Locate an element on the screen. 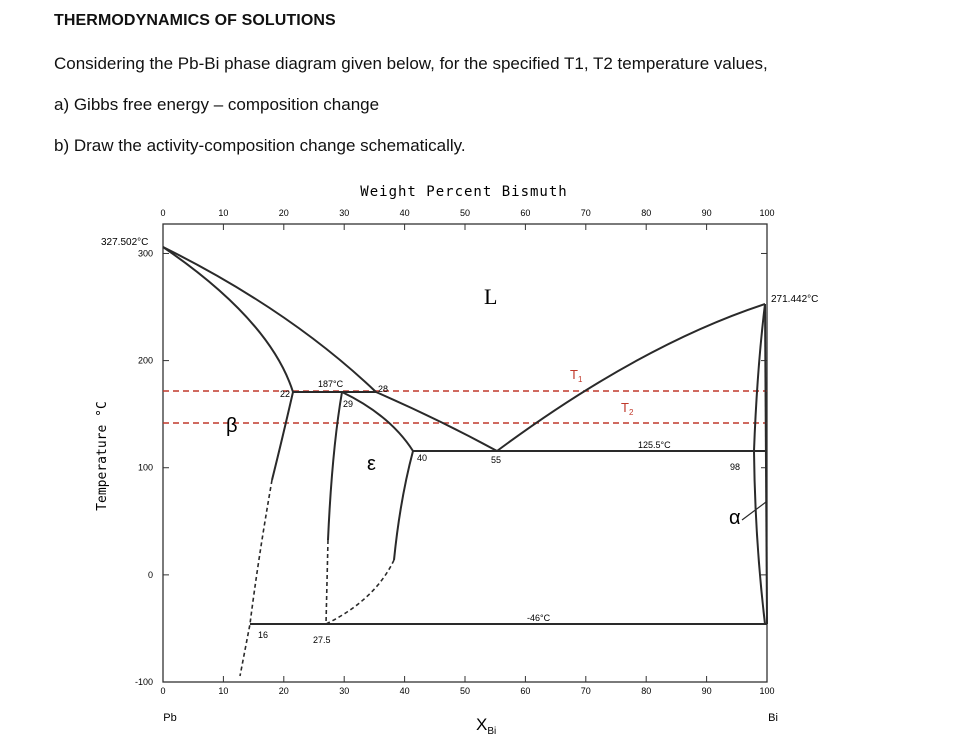 The height and width of the screenshot is (753, 959). y-tick-label: 300 is located at coordinates (145, 253).